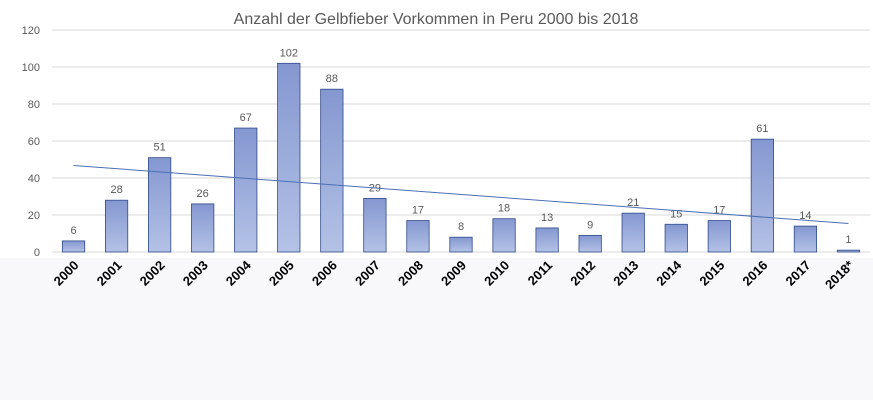 Image resolution: width=873 pixels, height=400 pixels. Describe the element at coordinates (34, 216) in the screenshot. I see `y-tick-label: 20` at that location.